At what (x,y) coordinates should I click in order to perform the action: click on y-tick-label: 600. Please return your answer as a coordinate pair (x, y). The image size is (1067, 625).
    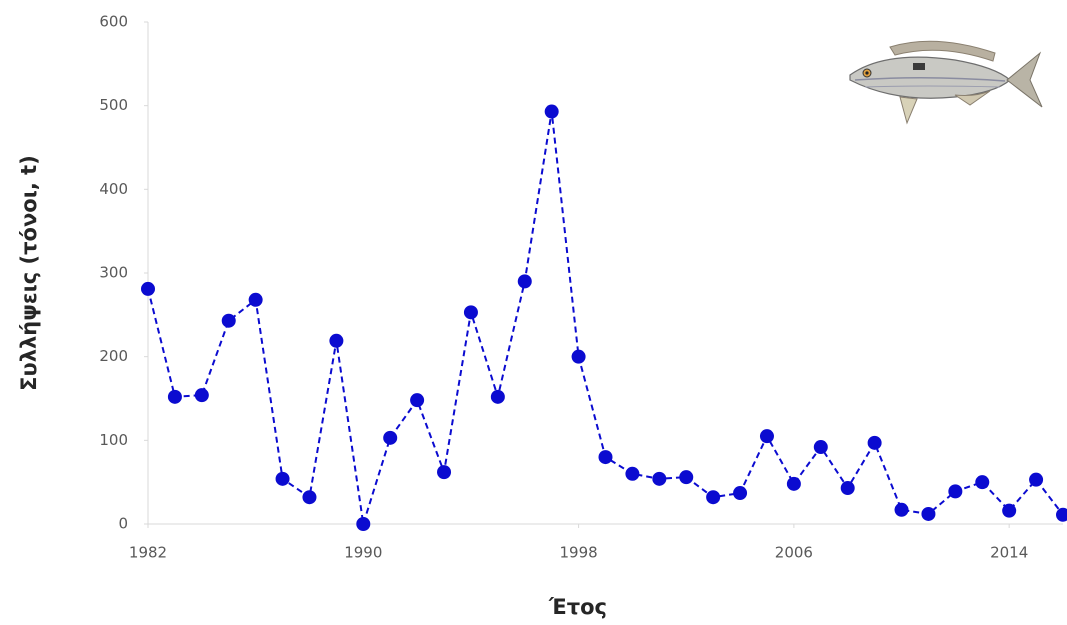
    Looking at the image, I should click on (113, 22).